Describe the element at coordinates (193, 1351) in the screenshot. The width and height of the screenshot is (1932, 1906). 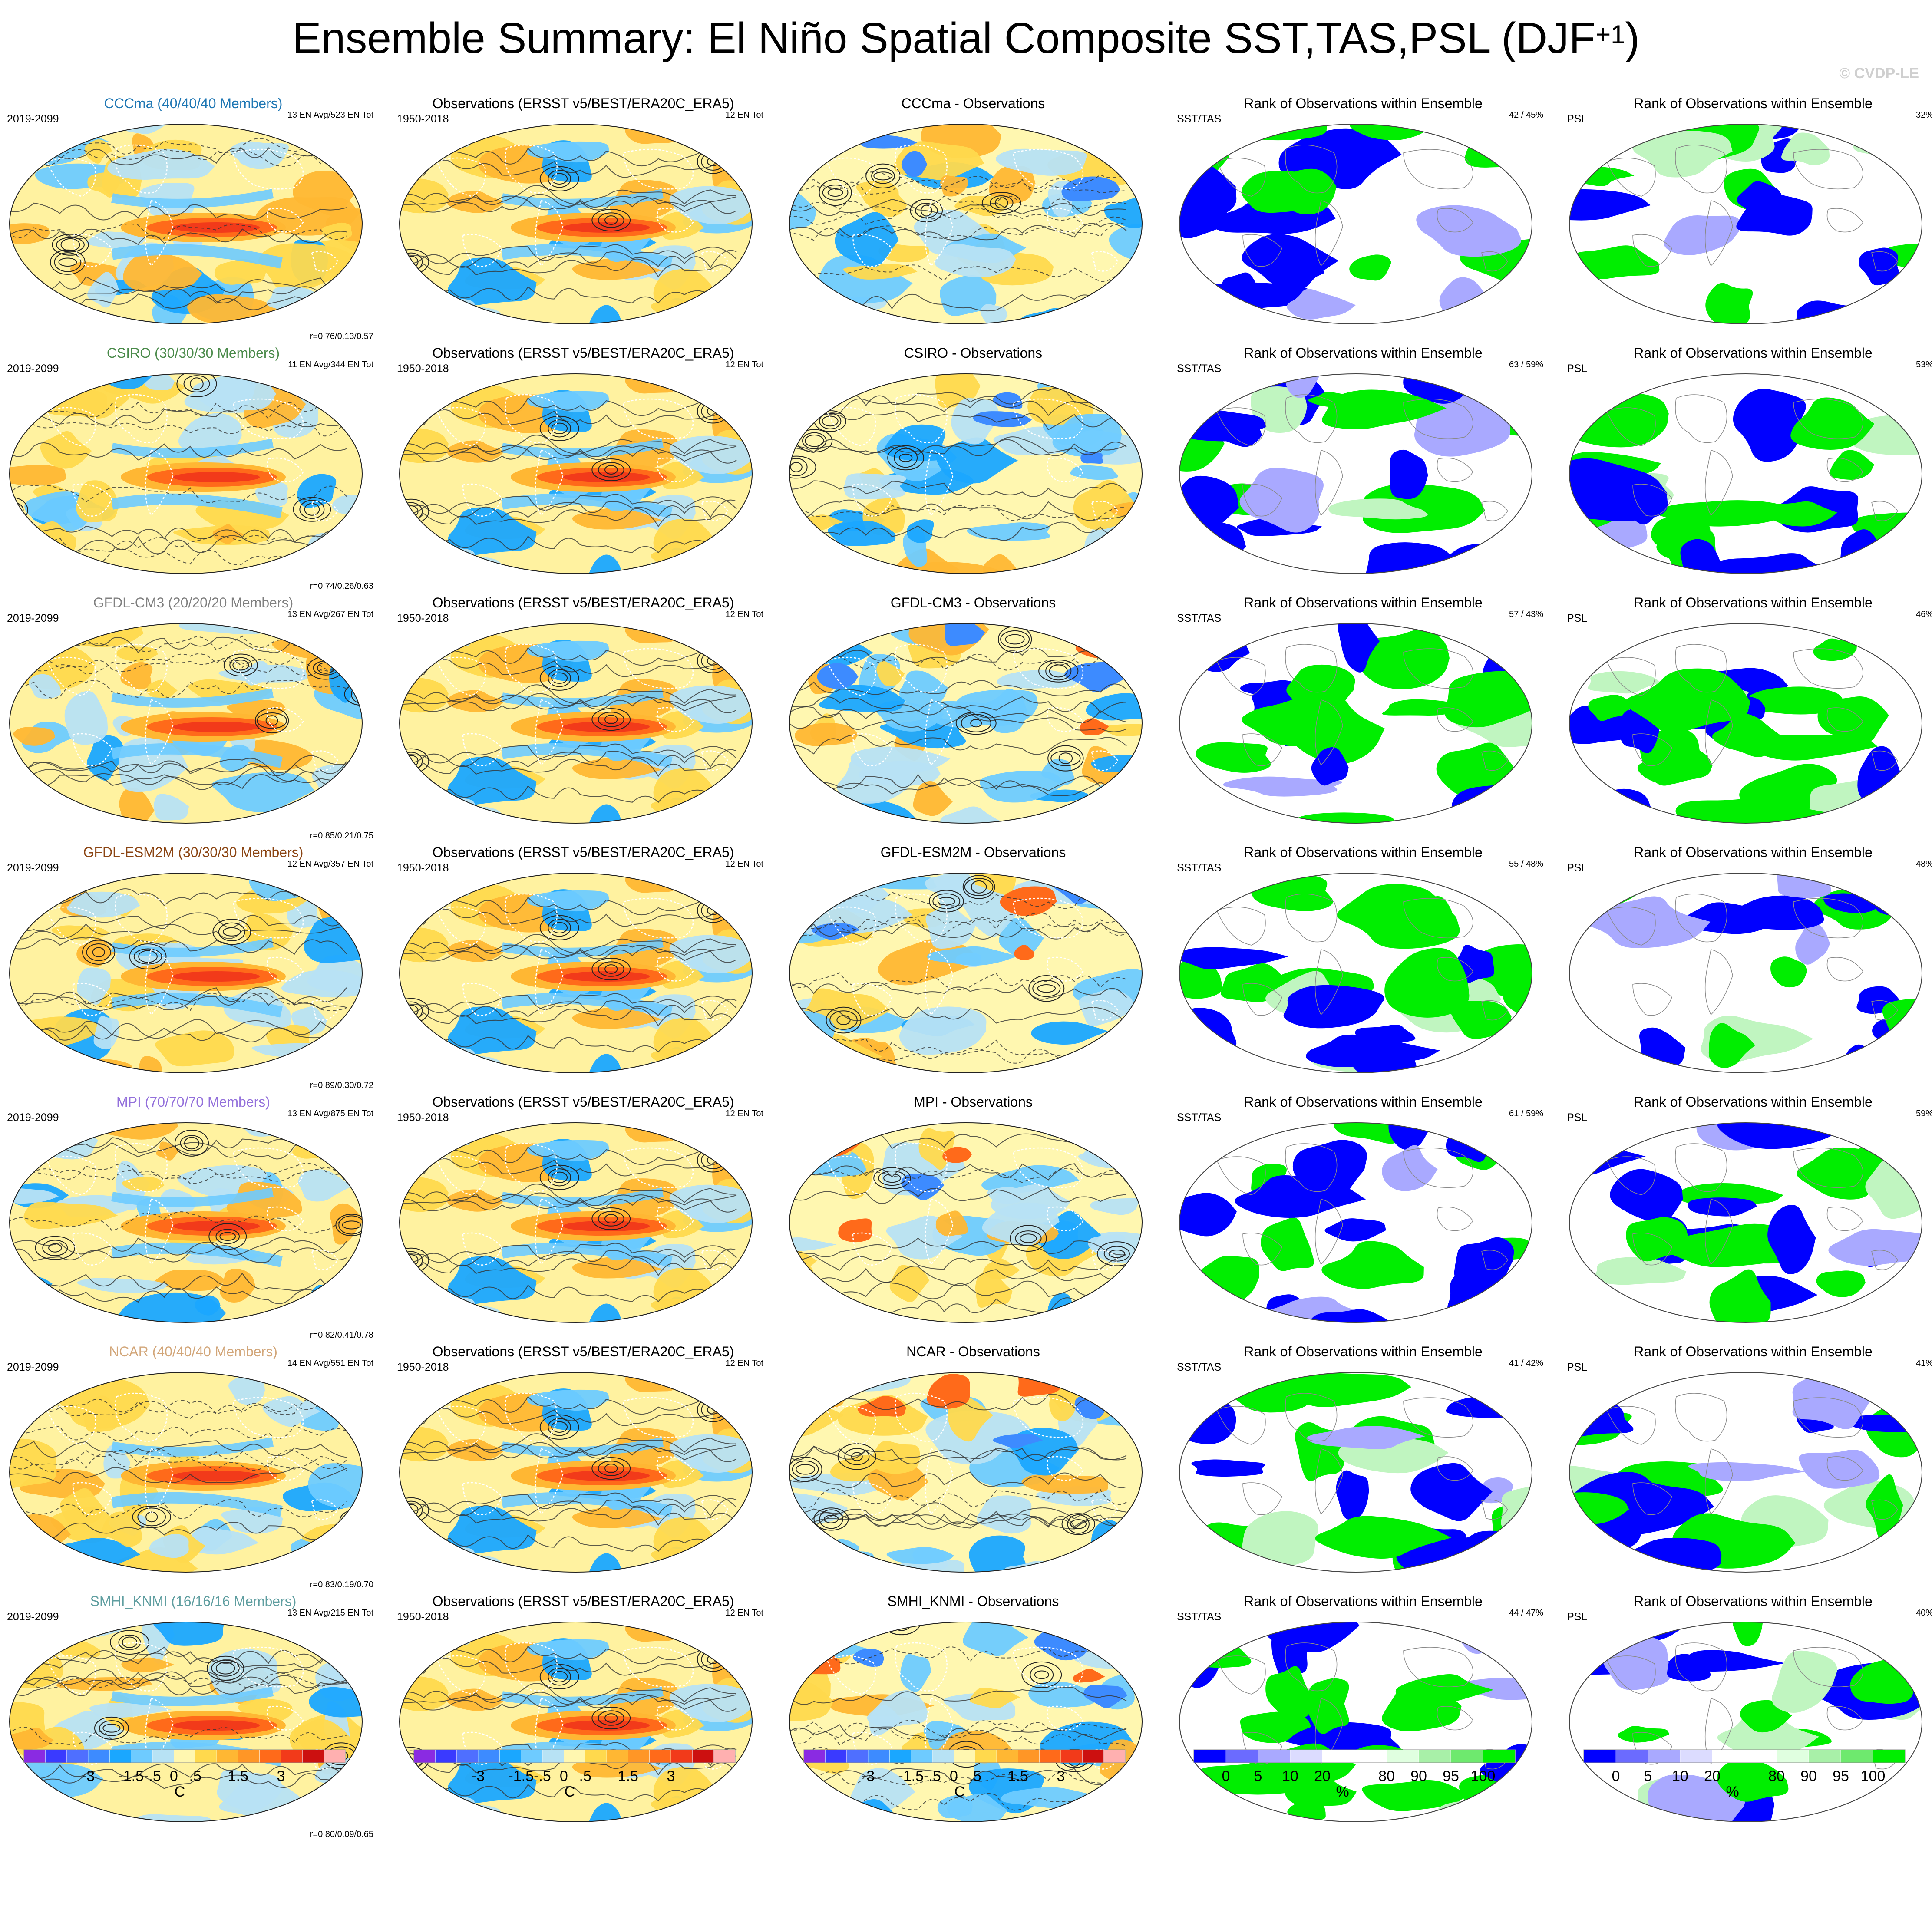
I see `panel-title: NCAR (40/40/40 Members)` at that location.